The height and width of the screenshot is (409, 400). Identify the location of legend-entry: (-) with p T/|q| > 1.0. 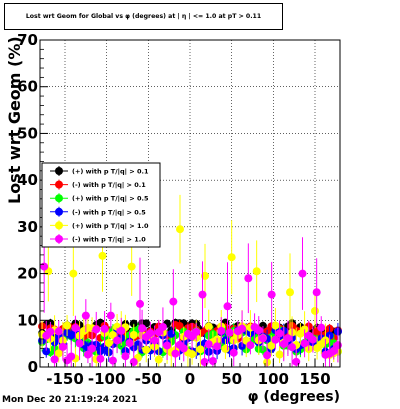
(109, 240).